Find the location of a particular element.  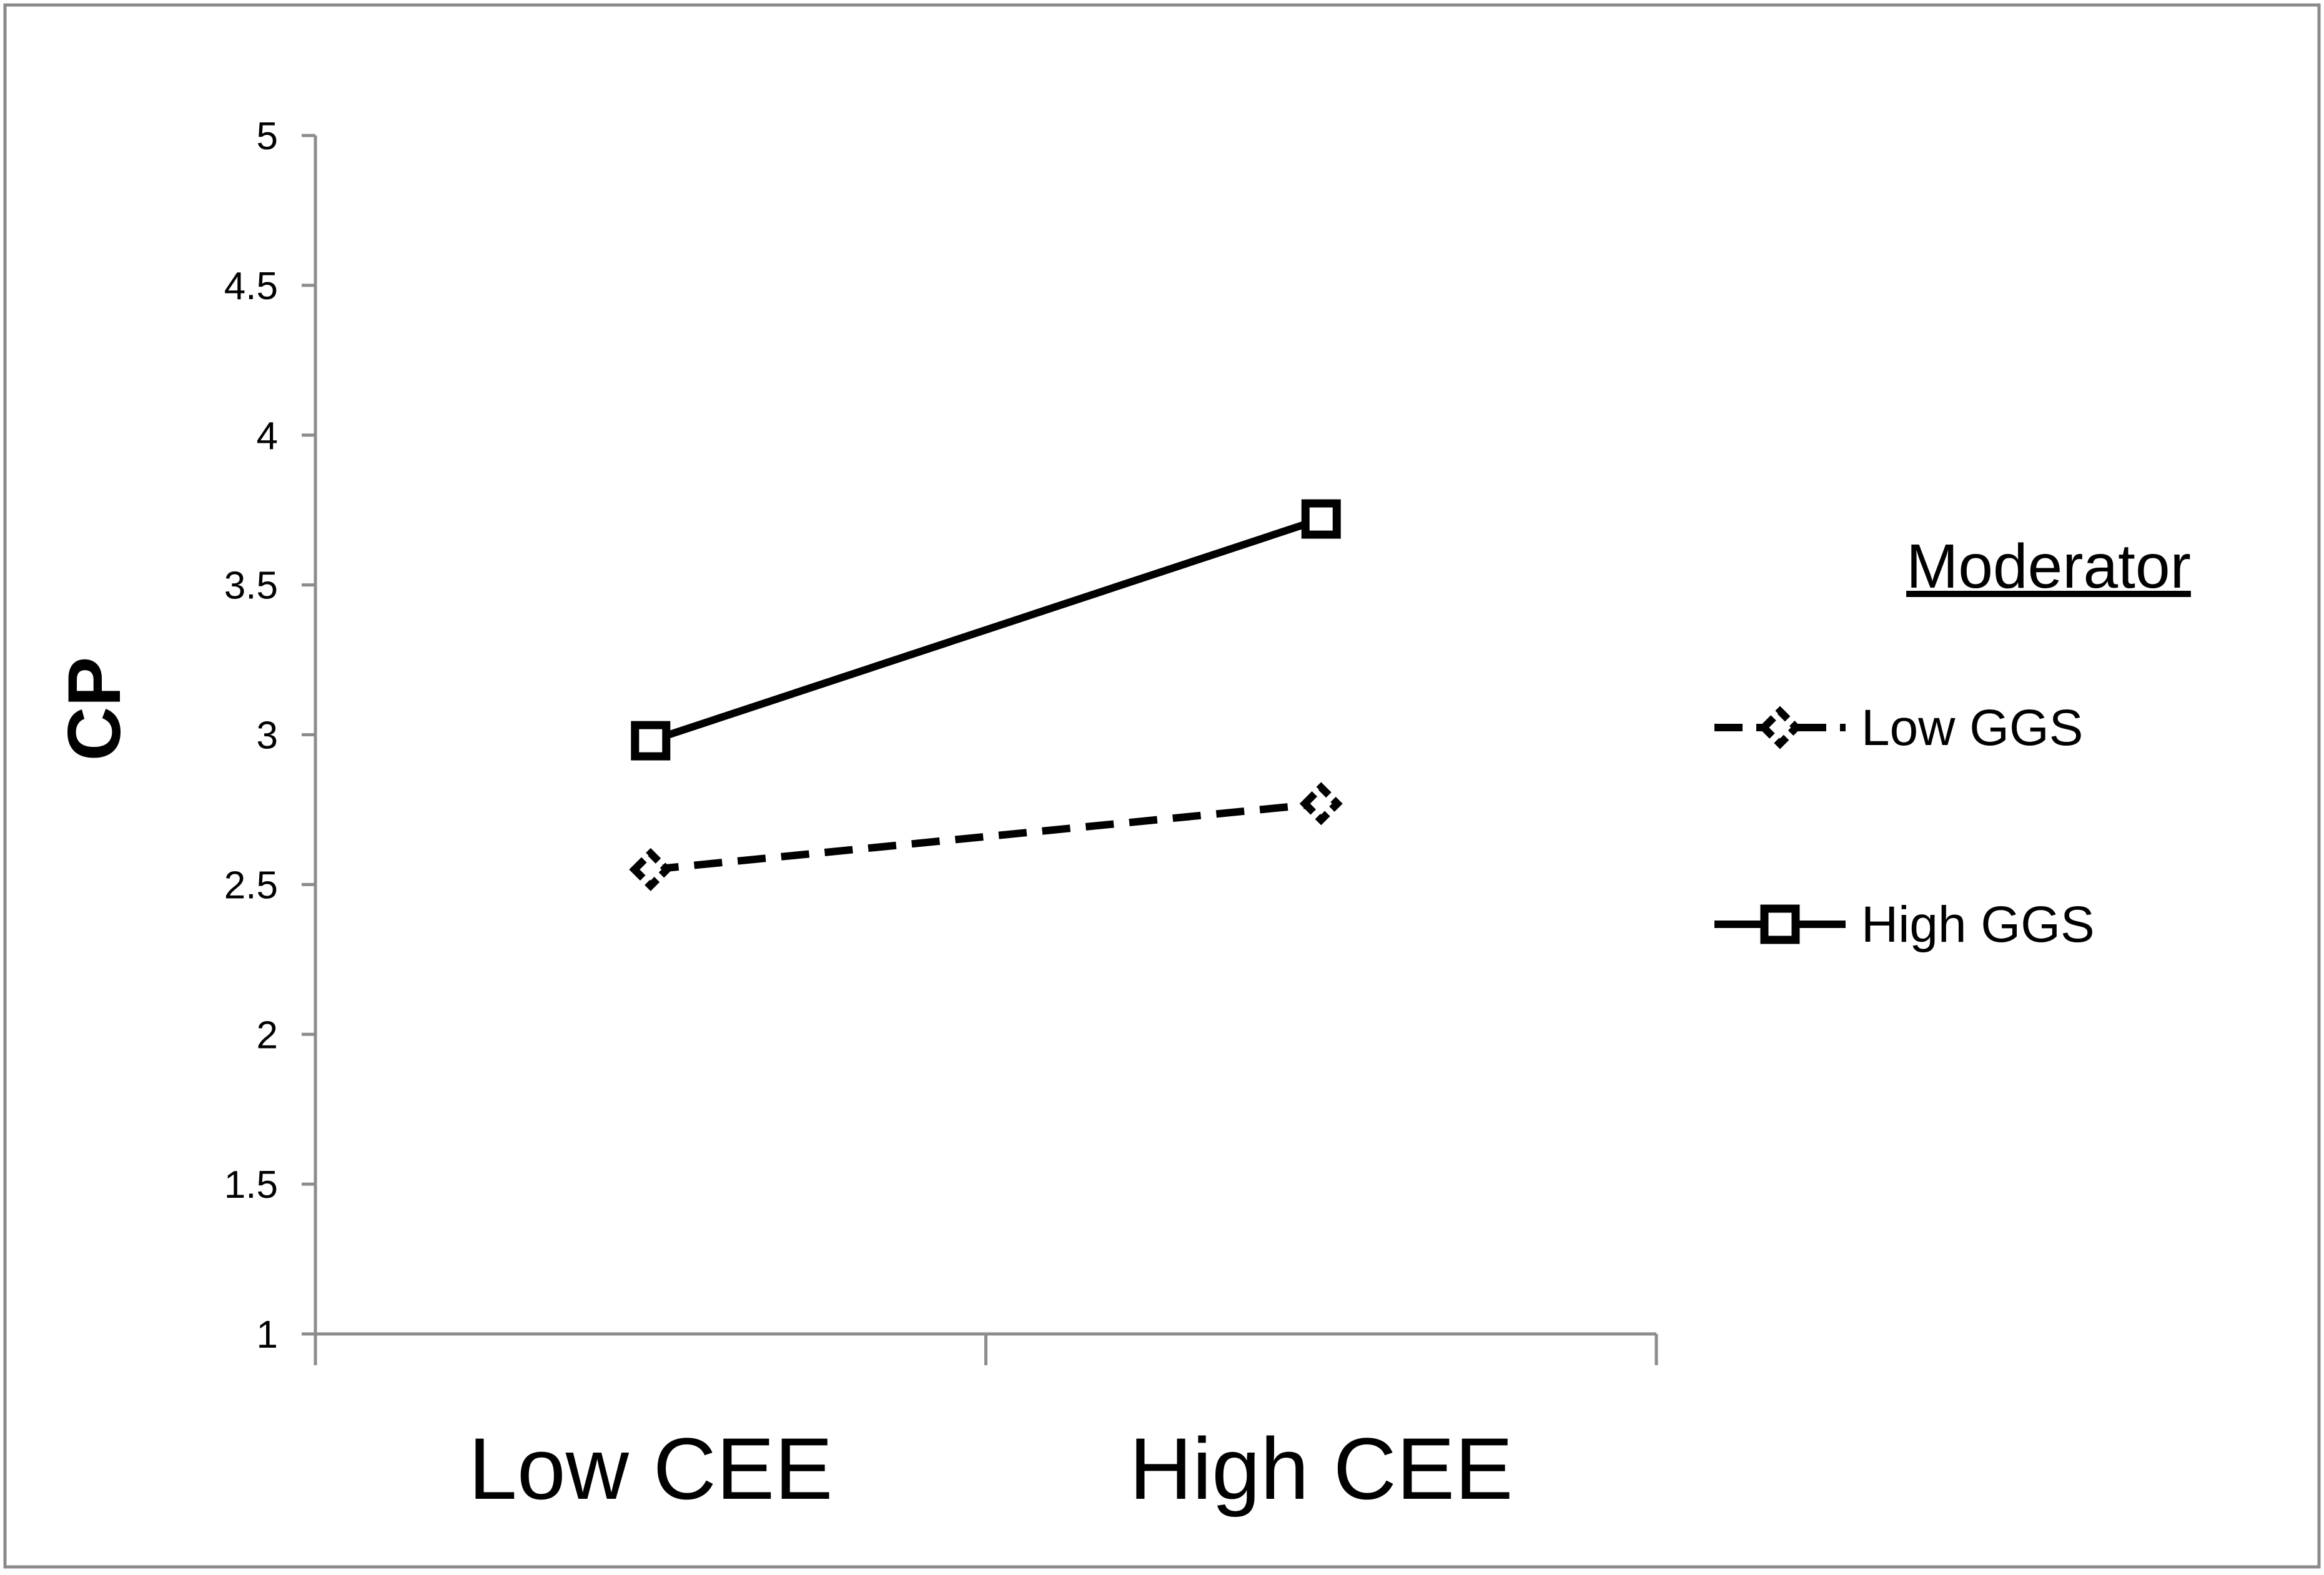

series-high-ggs is located at coordinates (986, 630).